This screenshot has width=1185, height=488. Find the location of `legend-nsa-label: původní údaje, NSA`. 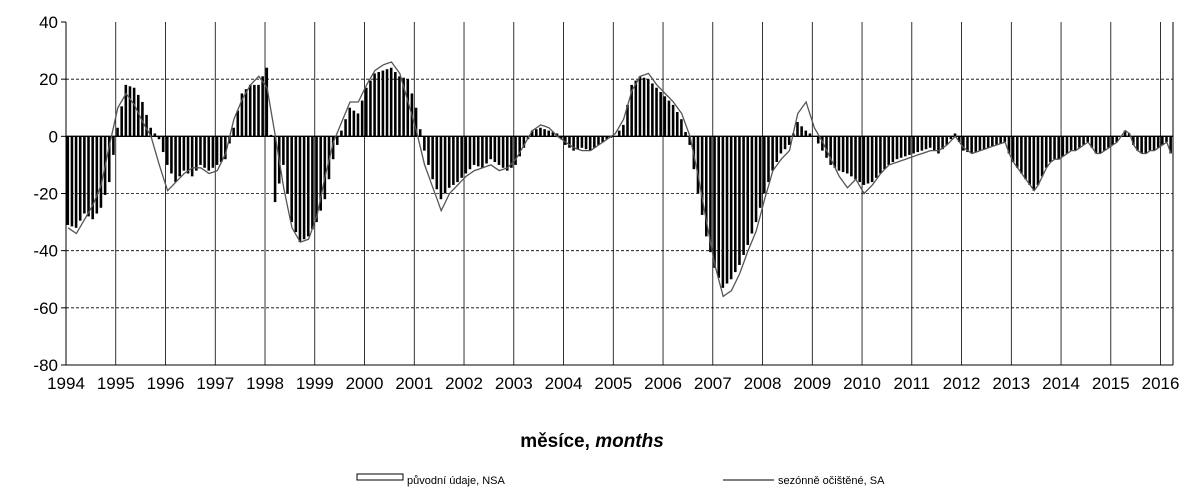

legend-nsa-label: původní údaje, NSA is located at coordinates (456, 481).